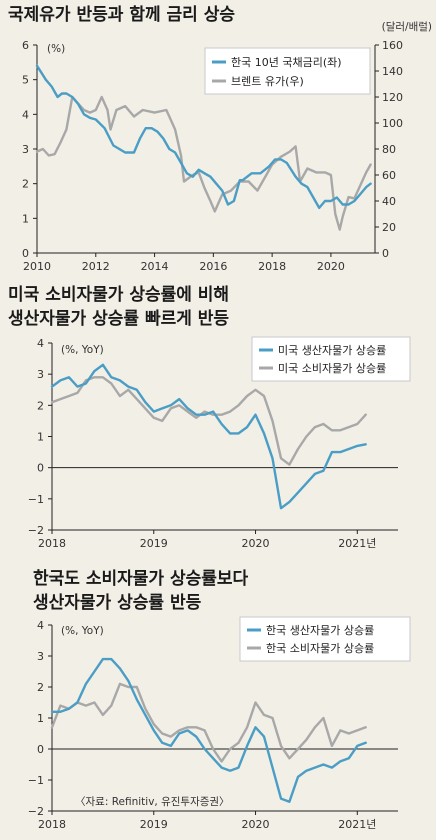 This screenshot has width=436, height=840. I want to click on chart1-series-yield, so click(203, 137).